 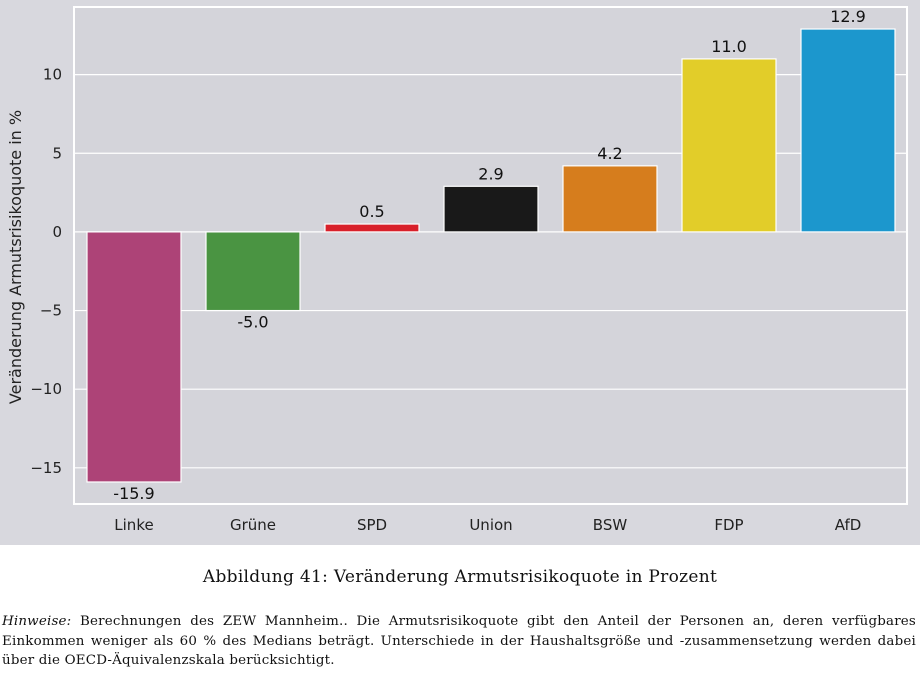 I want to click on y-tick-label: 0, so click(x=57, y=232).